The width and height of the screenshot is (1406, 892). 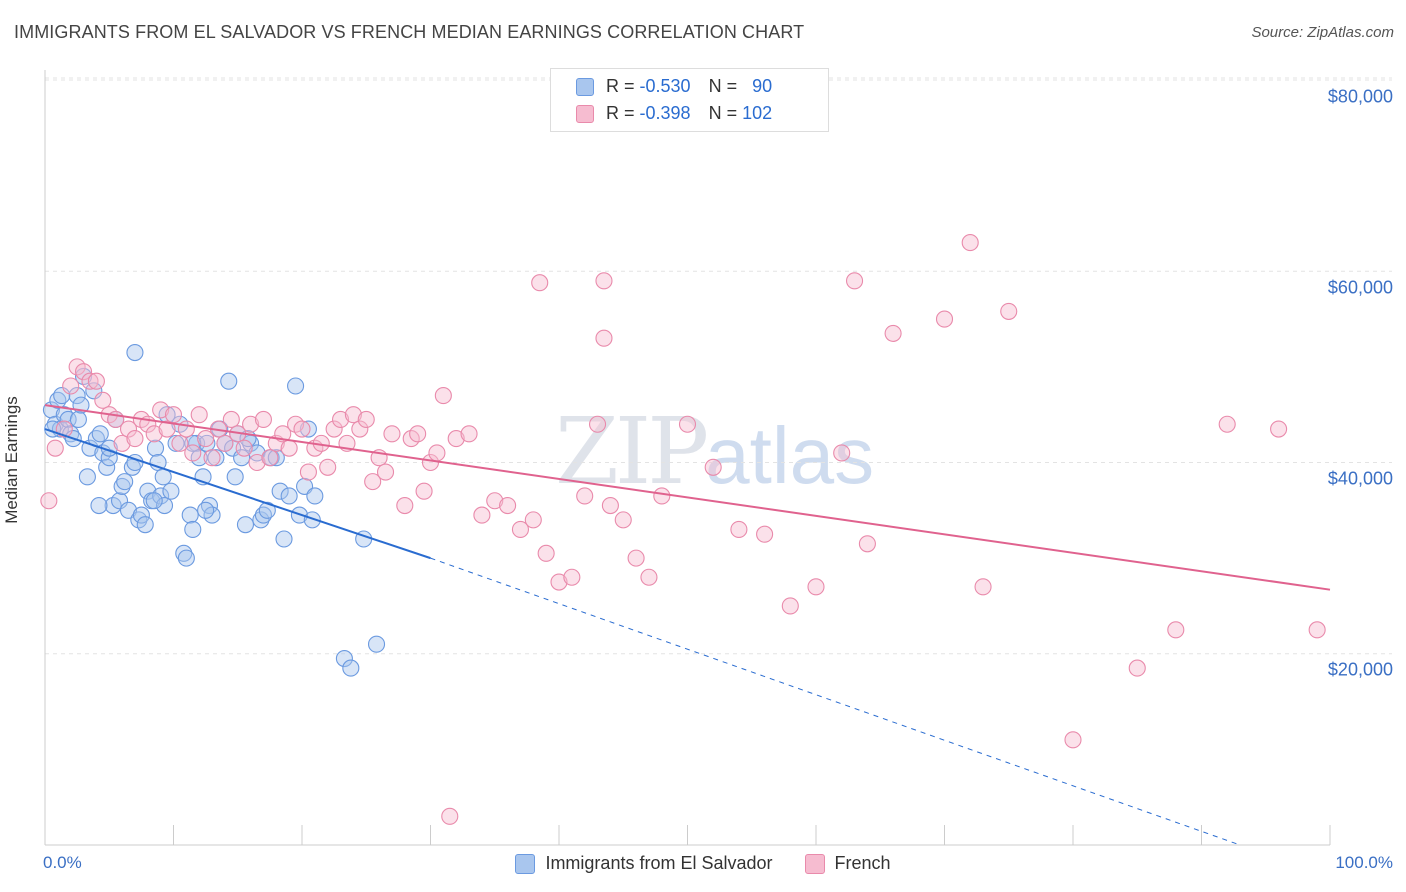 What do you see at coordinates (1360, 96) in the screenshot?
I see `y-tick-label-80000: $80,000` at bounding box center [1360, 96].